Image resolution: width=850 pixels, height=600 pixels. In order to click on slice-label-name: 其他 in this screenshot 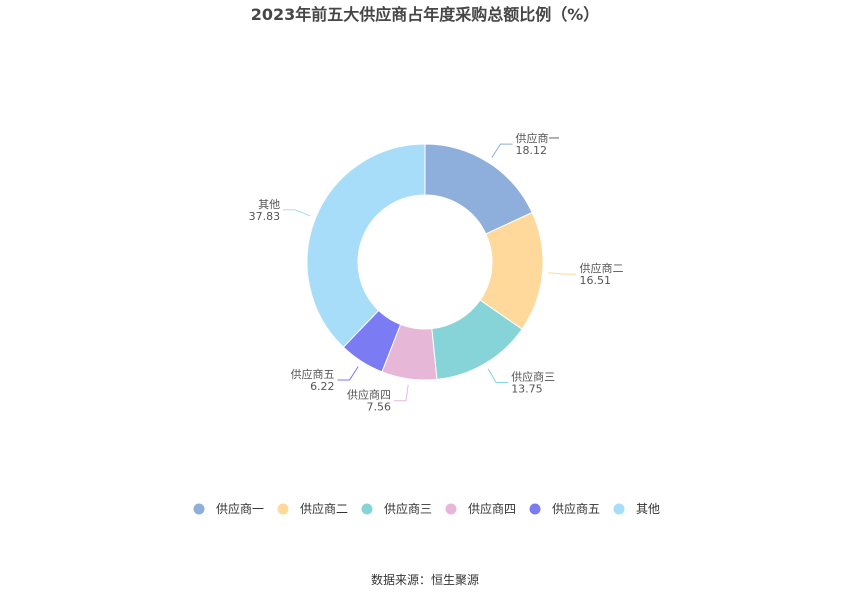, I will do `click(269, 204)`.